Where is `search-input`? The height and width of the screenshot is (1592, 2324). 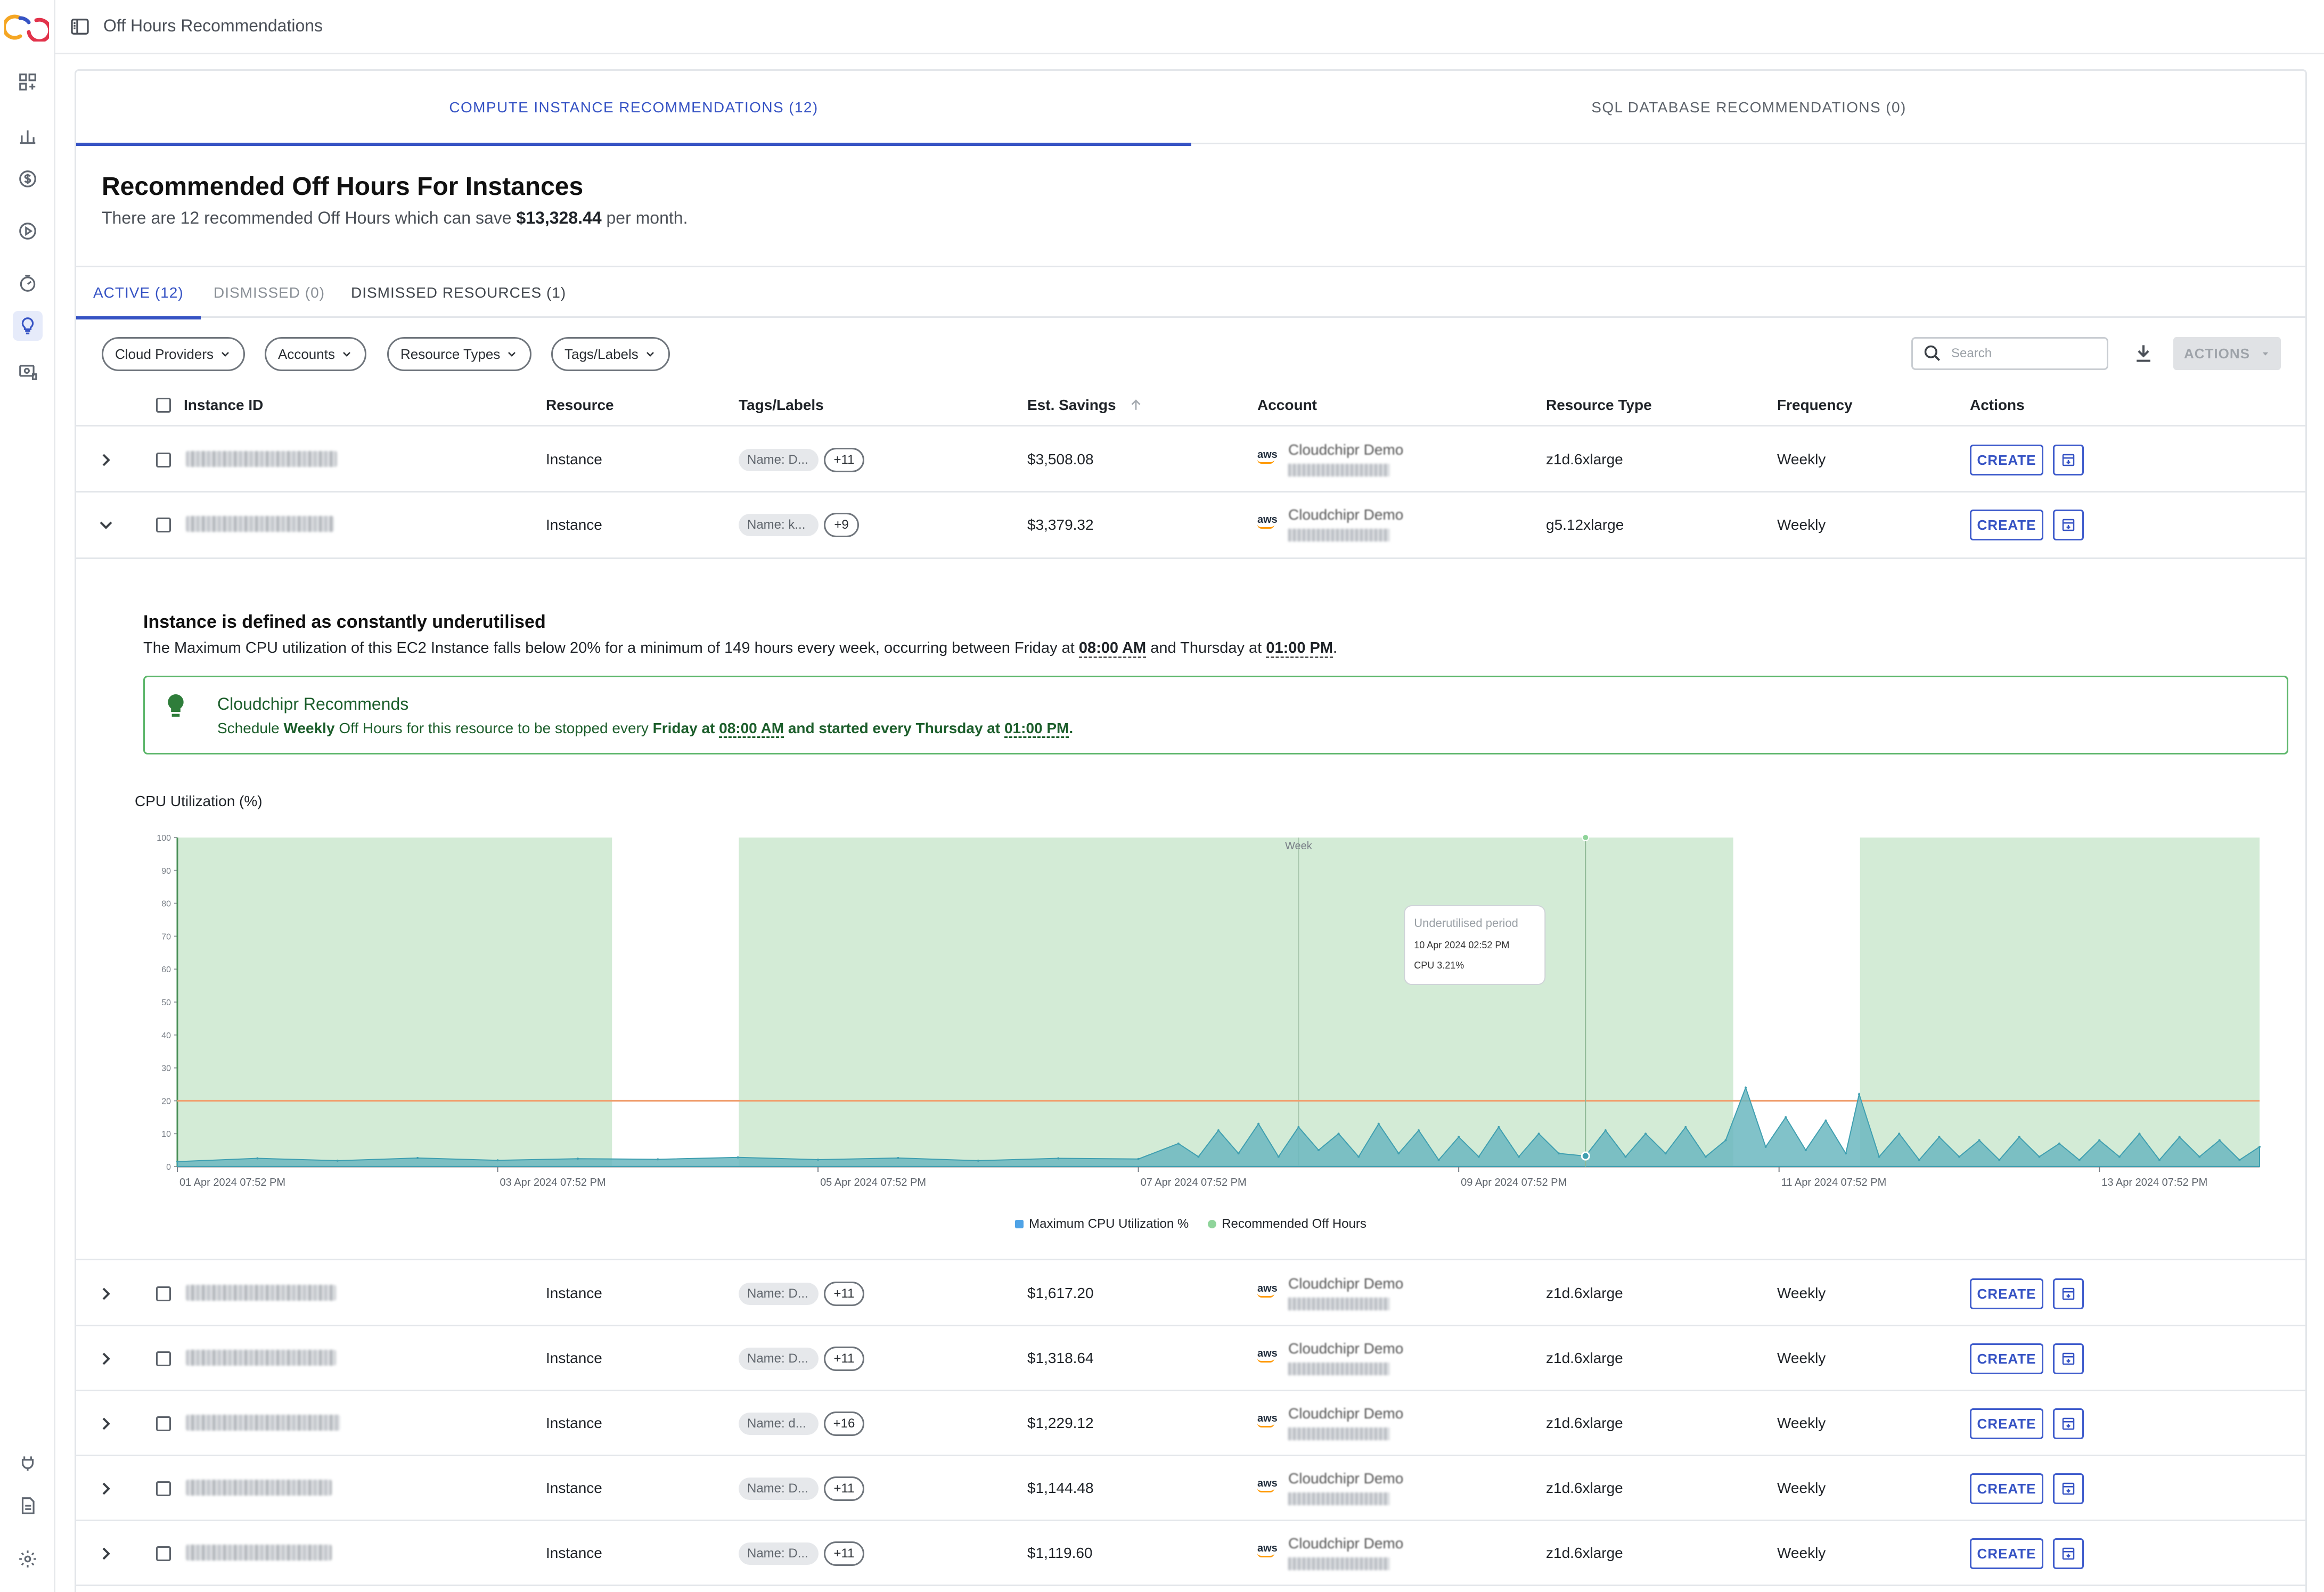 search-input is located at coordinates (2020, 353).